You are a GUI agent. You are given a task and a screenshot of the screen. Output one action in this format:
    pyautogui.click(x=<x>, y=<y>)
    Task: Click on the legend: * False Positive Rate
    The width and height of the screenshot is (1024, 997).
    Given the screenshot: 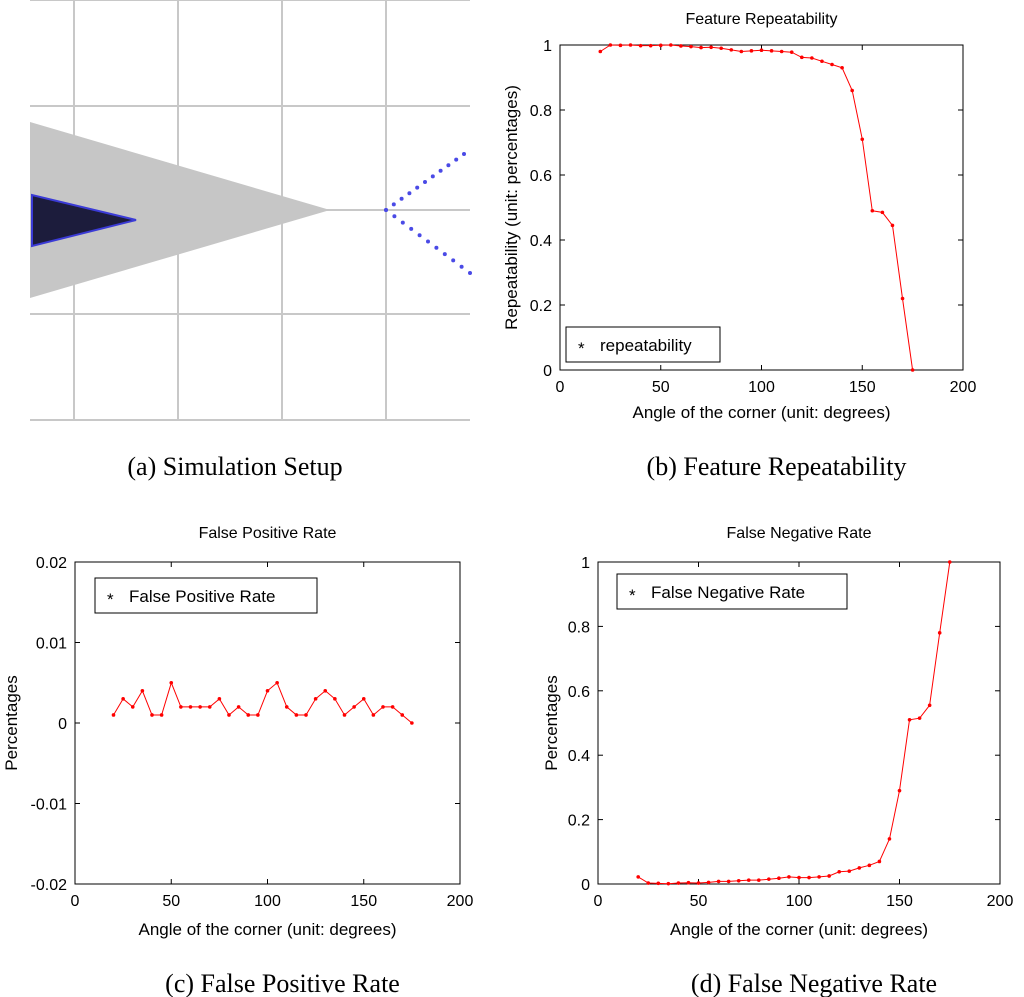 What is the action you would take?
    pyautogui.click(x=206, y=595)
    